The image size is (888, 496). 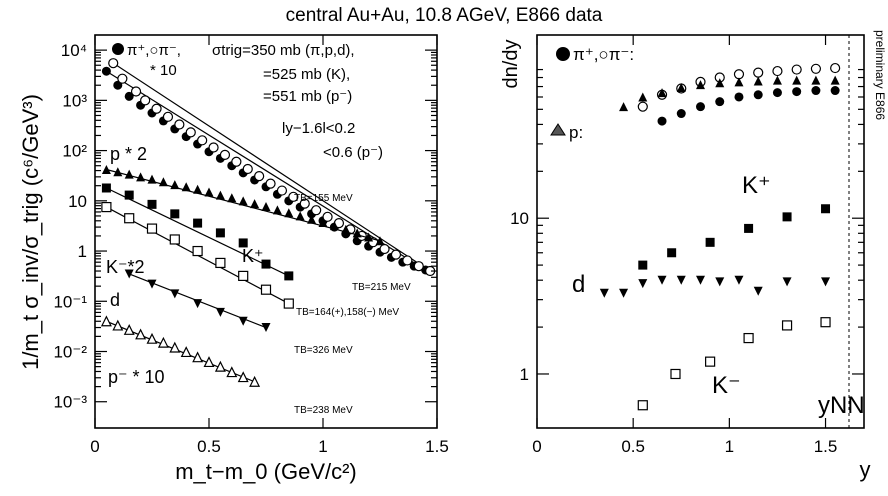 I want to click on right-x-tick-label: 0.5, so click(x=633, y=446).